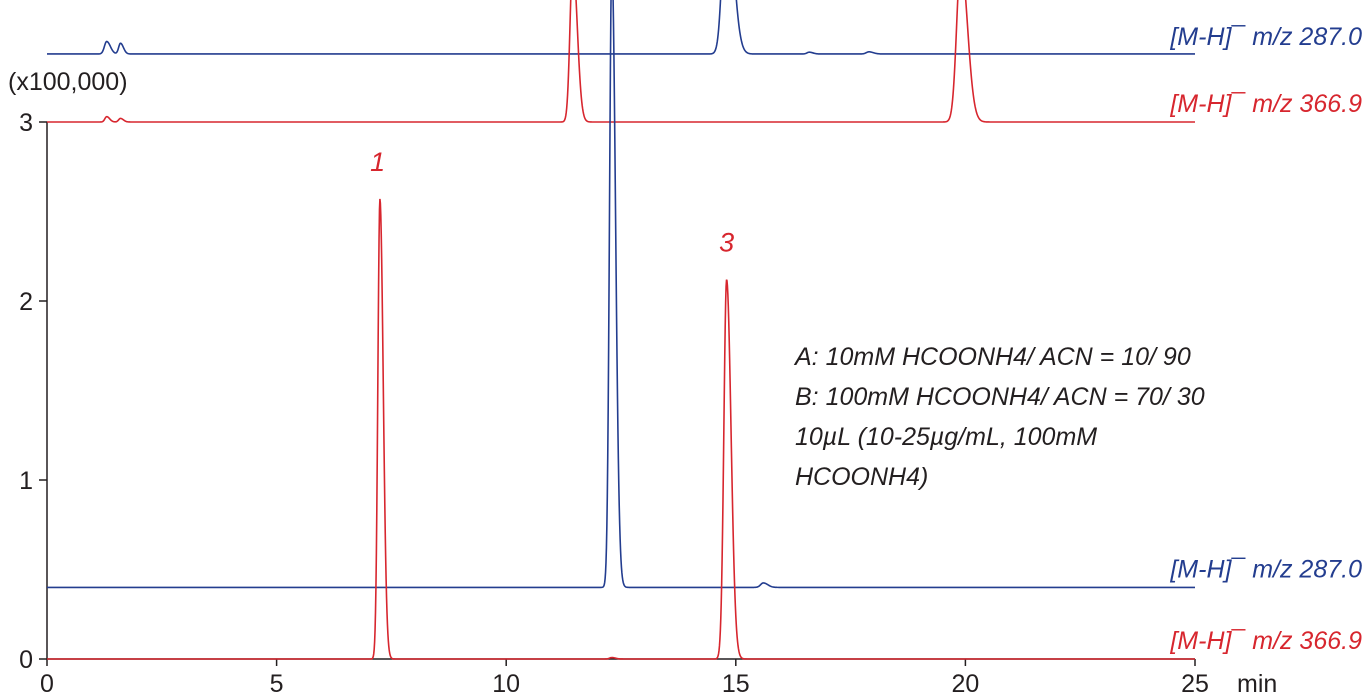 The height and width of the screenshot is (693, 1369). I want to click on condition-line: 10µL (10-25µg/mL, 100mM, so click(946, 437).